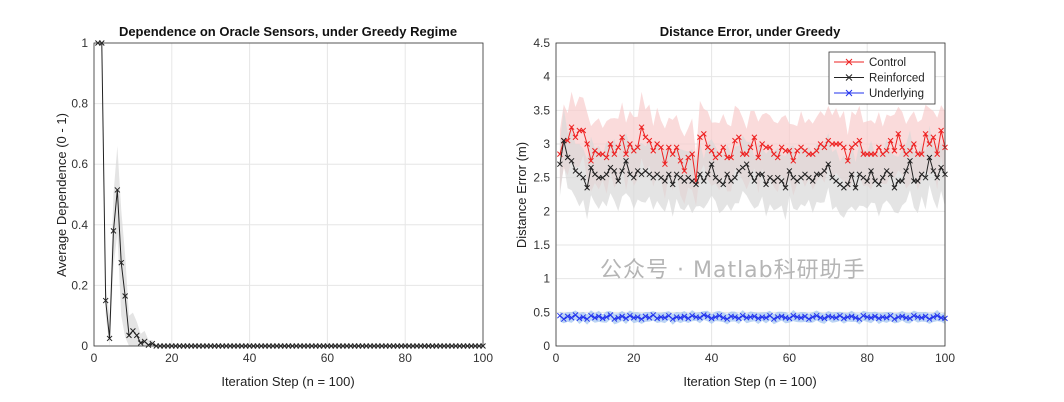  I want to click on y-tick-label: 0.6, so click(79, 164).